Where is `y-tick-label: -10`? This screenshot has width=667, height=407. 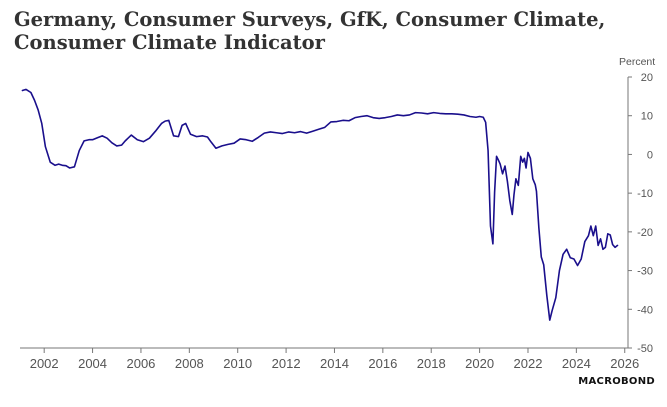
y-tick-label: -10 is located at coordinates (645, 194).